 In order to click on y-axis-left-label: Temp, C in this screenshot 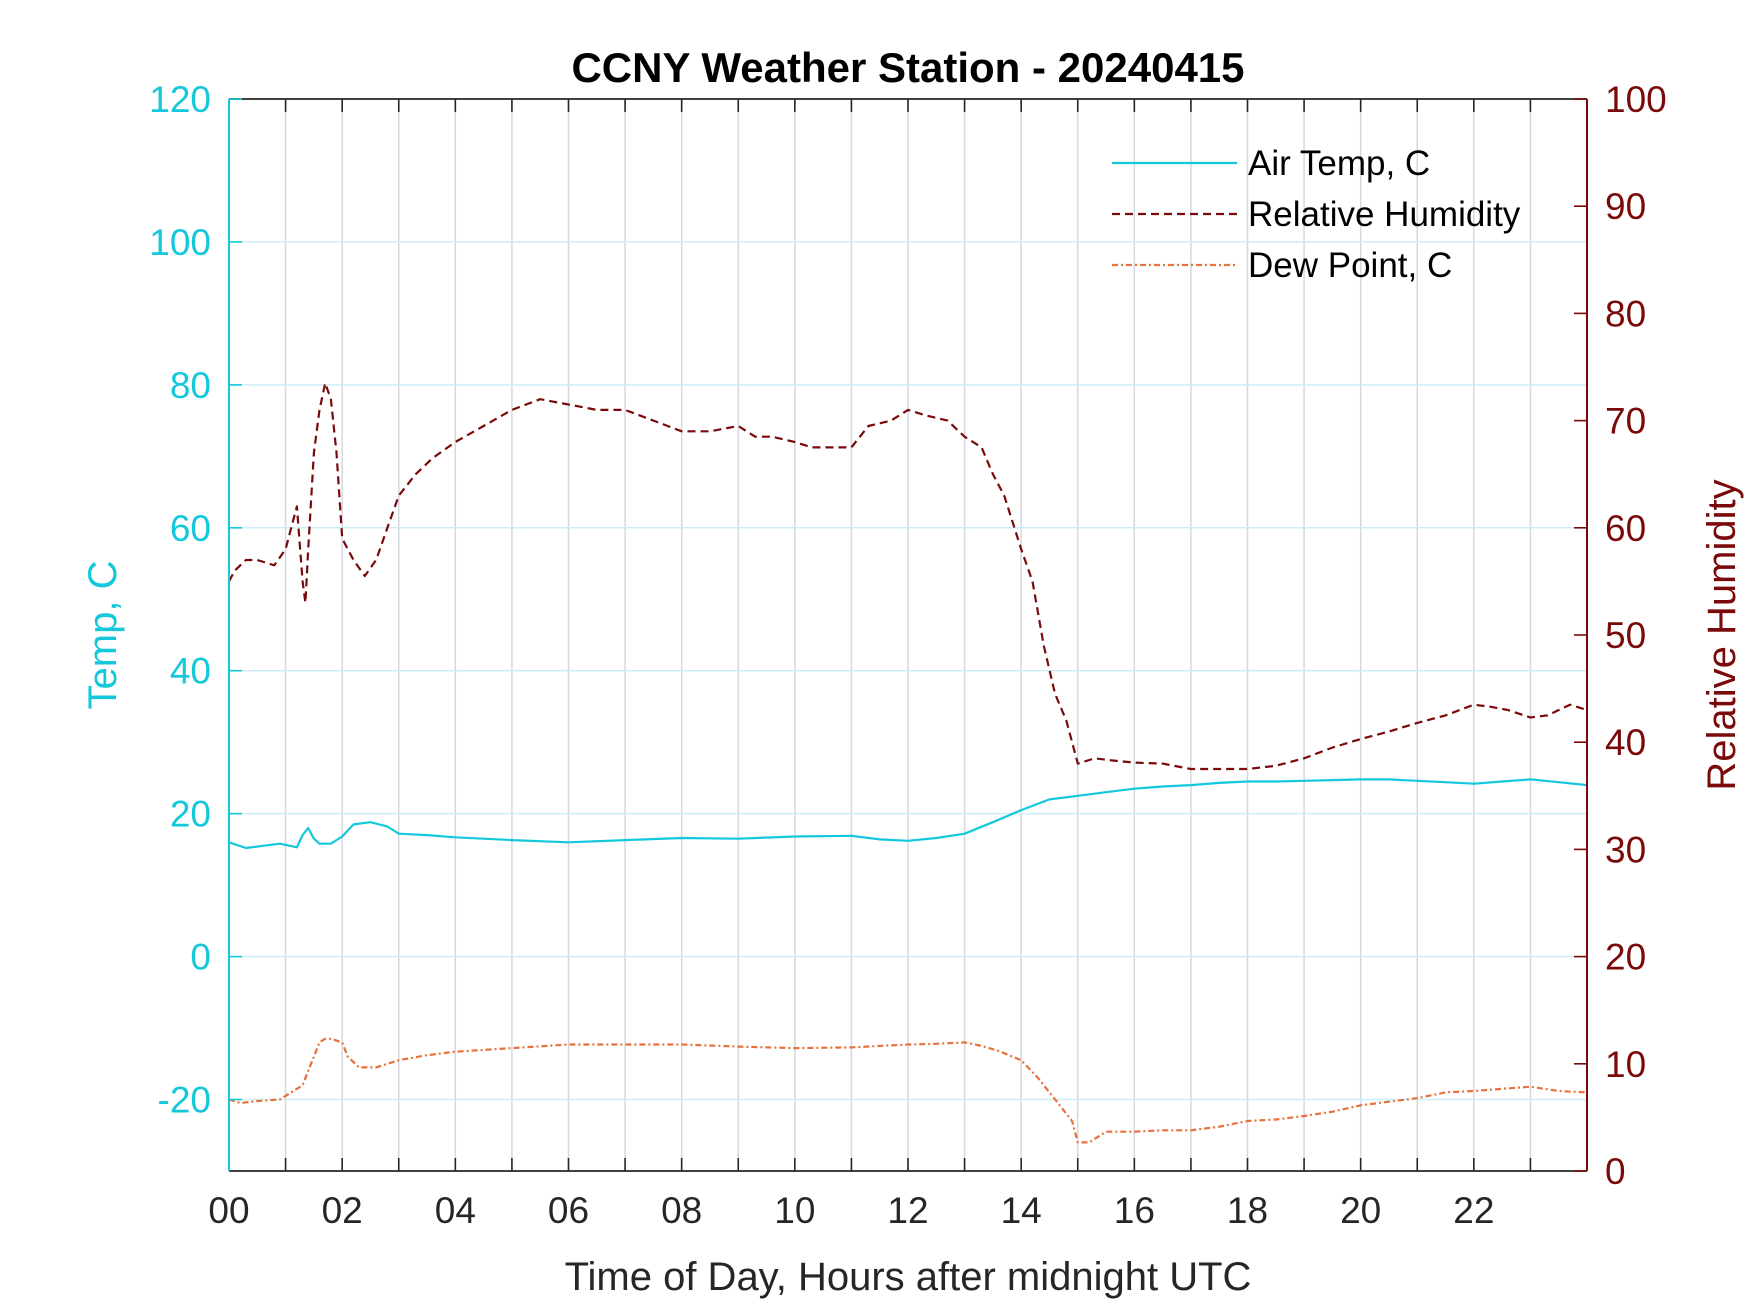, I will do `click(103, 635)`.